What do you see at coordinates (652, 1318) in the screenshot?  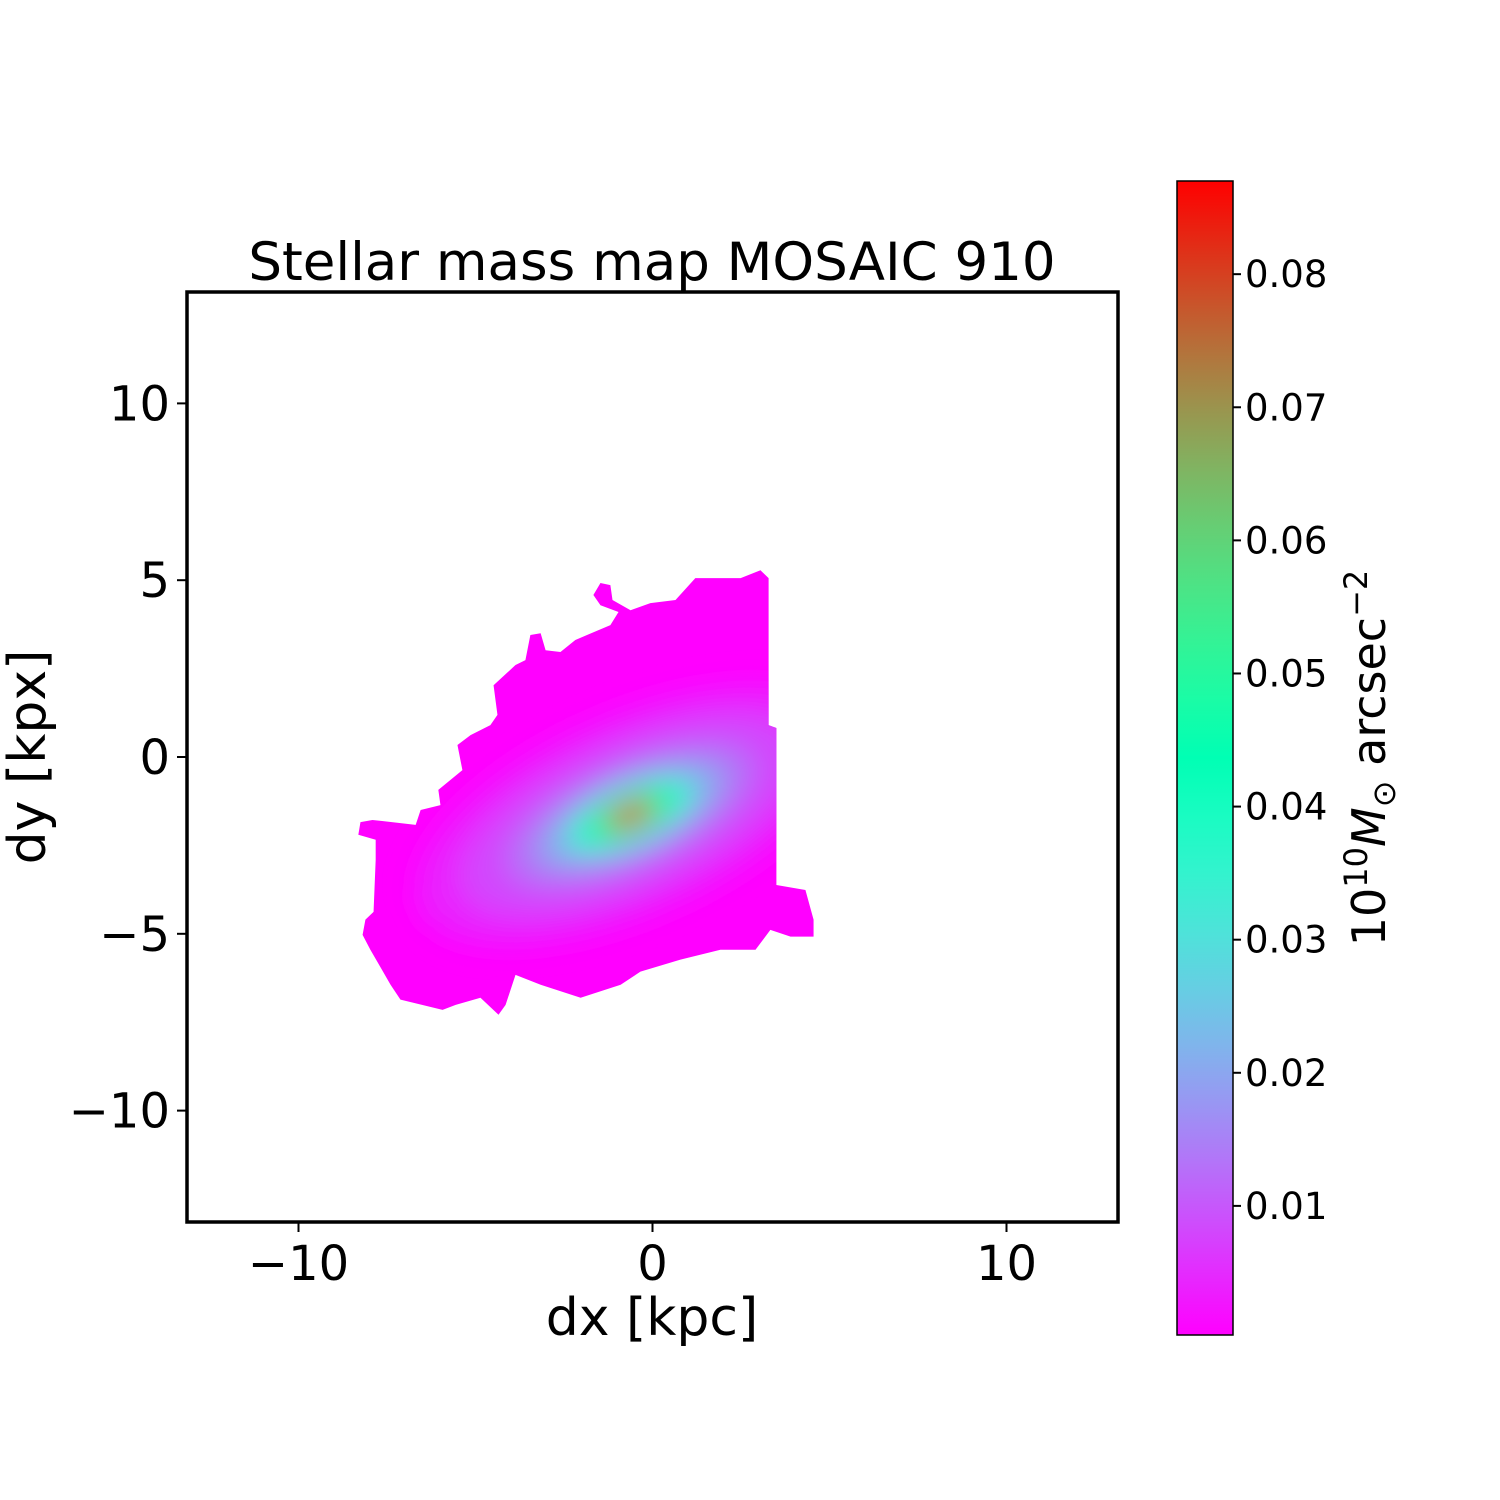 I see `x-axis-label: dx [kpc]` at bounding box center [652, 1318].